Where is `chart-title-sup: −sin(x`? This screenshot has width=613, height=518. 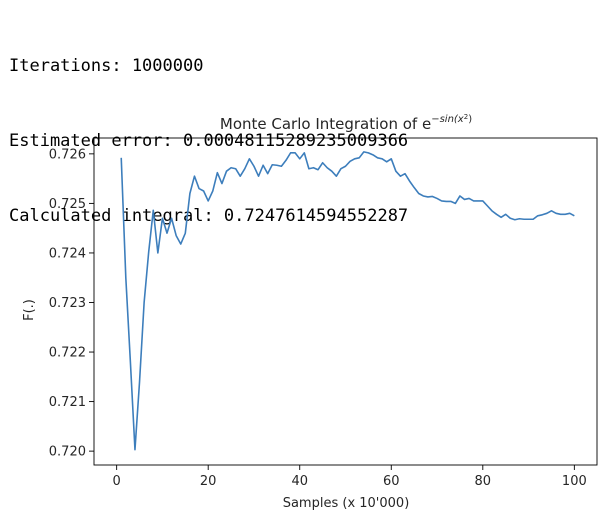 chart-title-sup: −sin(x is located at coordinates (447, 119).